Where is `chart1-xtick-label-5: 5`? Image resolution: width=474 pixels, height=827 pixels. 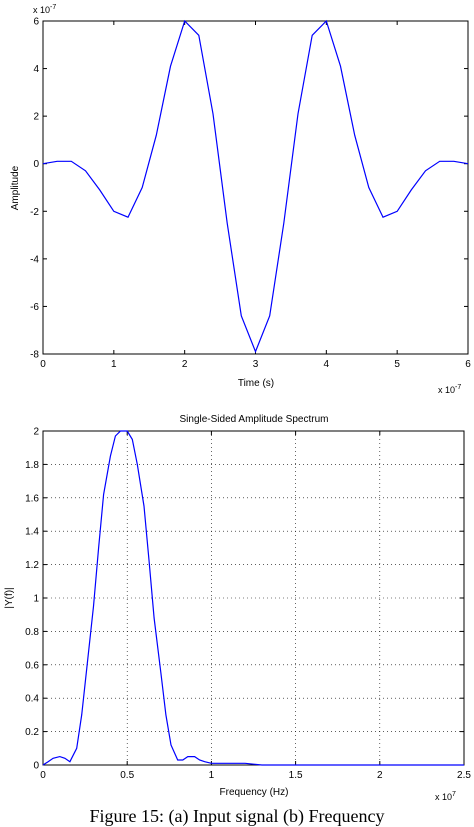
chart1-xtick-label-5: 5 is located at coordinates (397, 364).